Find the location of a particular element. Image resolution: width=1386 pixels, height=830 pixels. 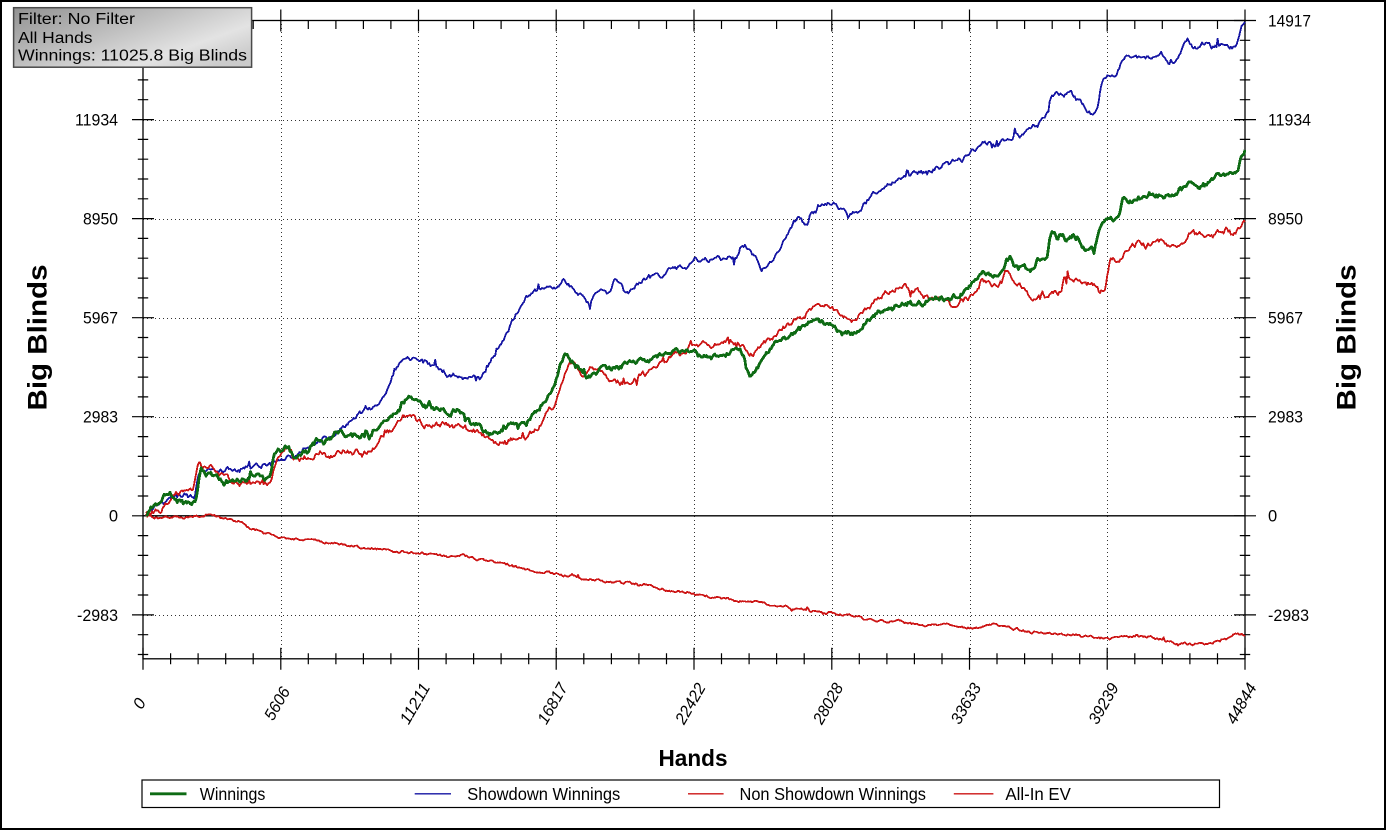

svg-text: All-In EV is located at coordinates (1038, 794).